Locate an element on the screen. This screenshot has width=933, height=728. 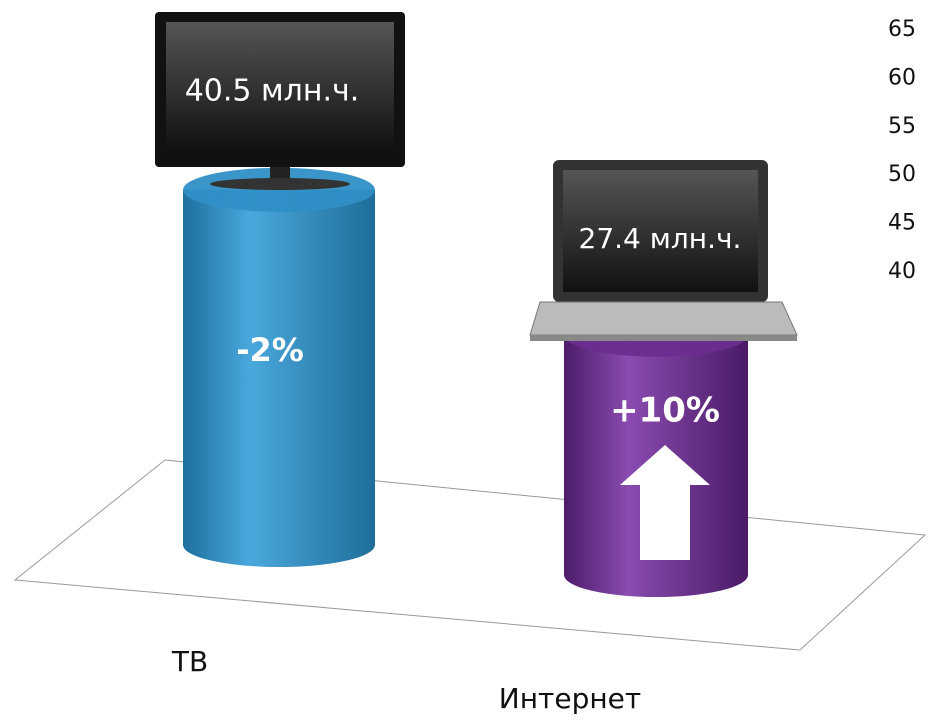
change-label: +10% is located at coordinates (665, 411).